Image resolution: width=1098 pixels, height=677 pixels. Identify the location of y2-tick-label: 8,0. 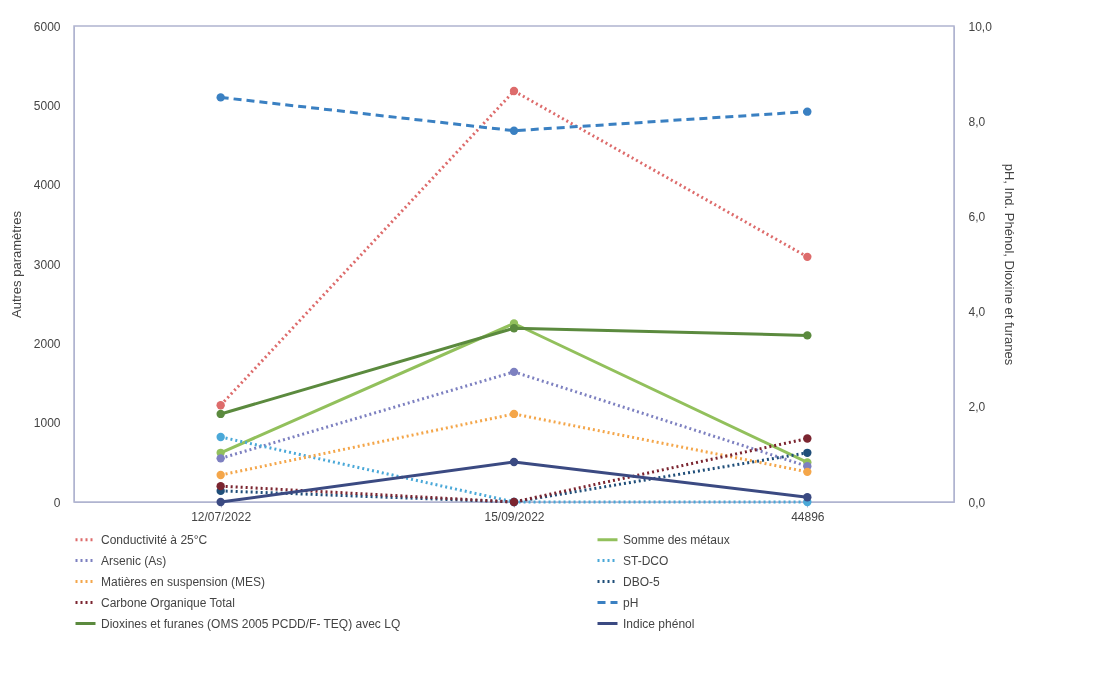
(977, 121).